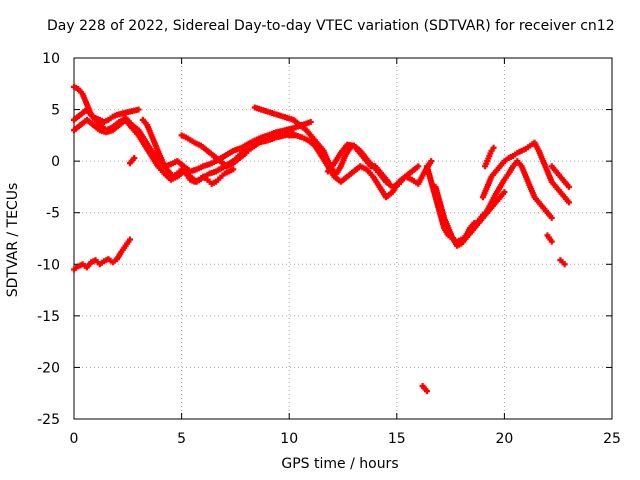 The image size is (640, 480). I want to click on series-s7, so click(360, 166).